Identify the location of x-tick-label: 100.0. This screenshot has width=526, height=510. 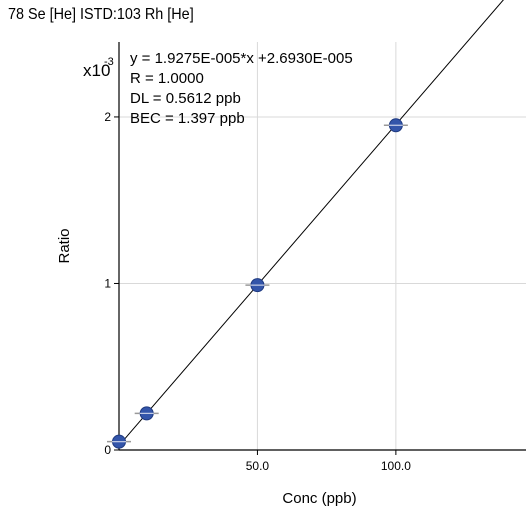
(396, 466).